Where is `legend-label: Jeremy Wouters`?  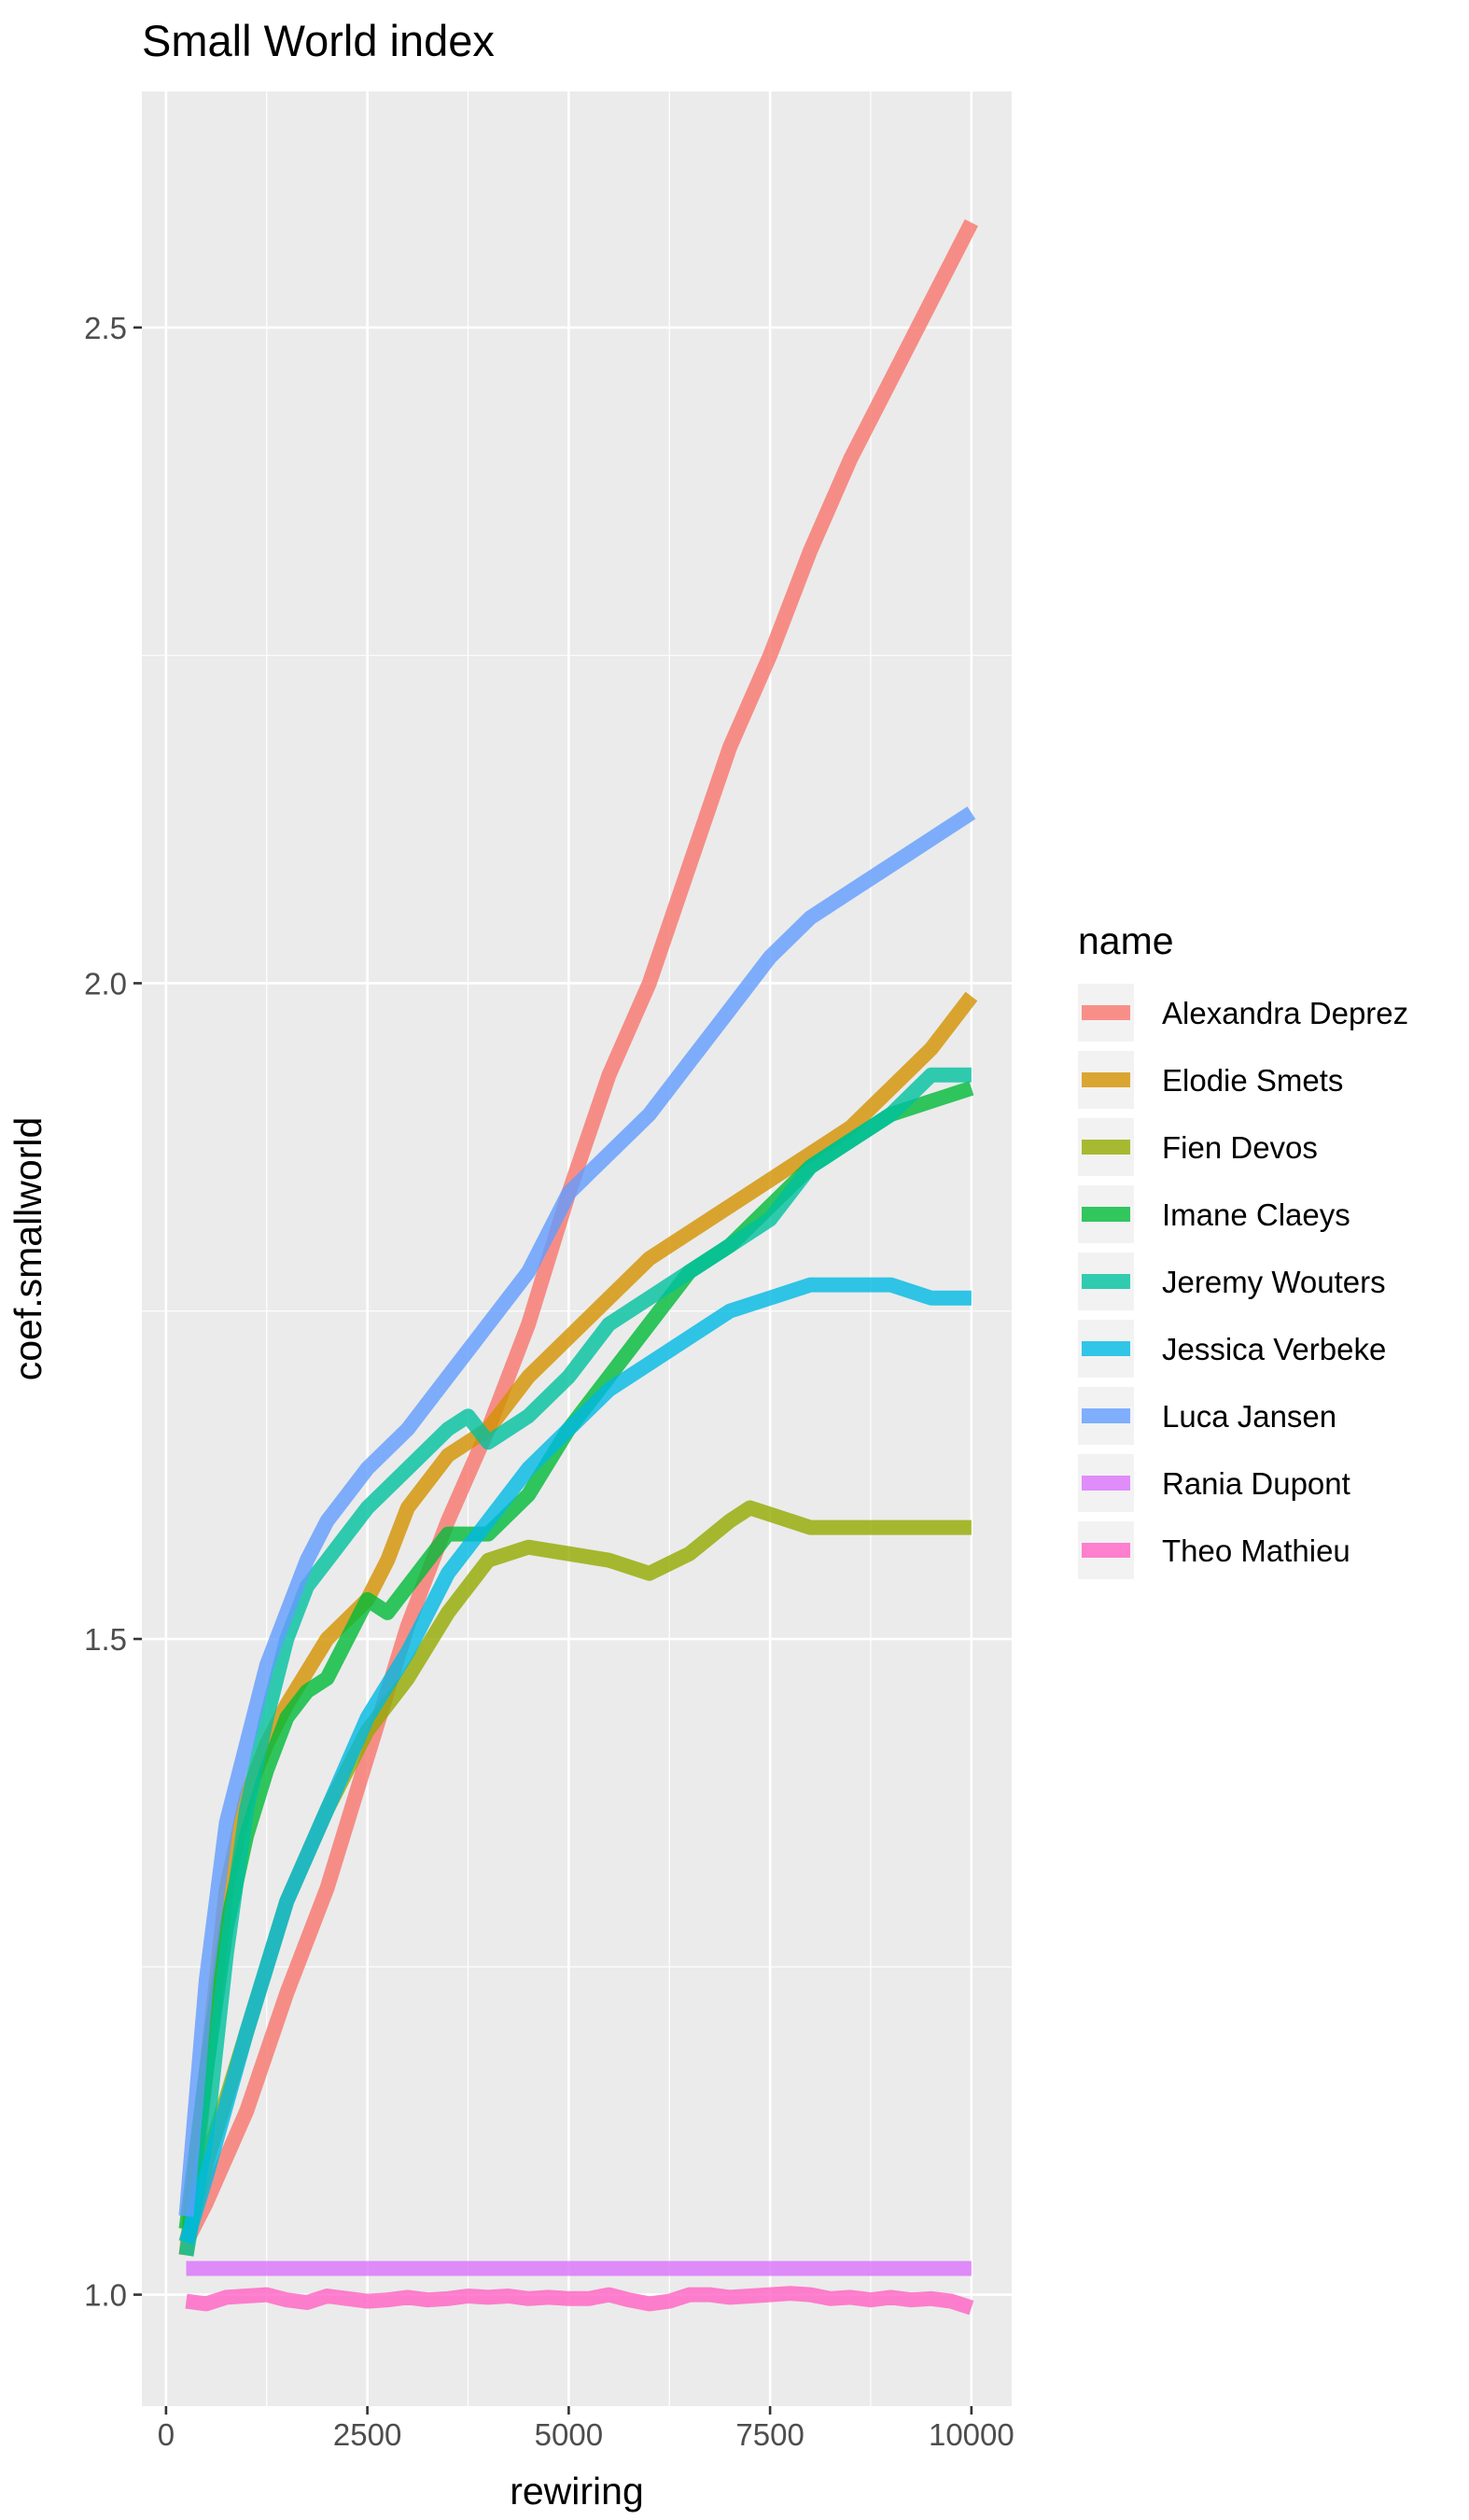 legend-label: Jeremy Wouters is located at coordinates (1274, 1282).